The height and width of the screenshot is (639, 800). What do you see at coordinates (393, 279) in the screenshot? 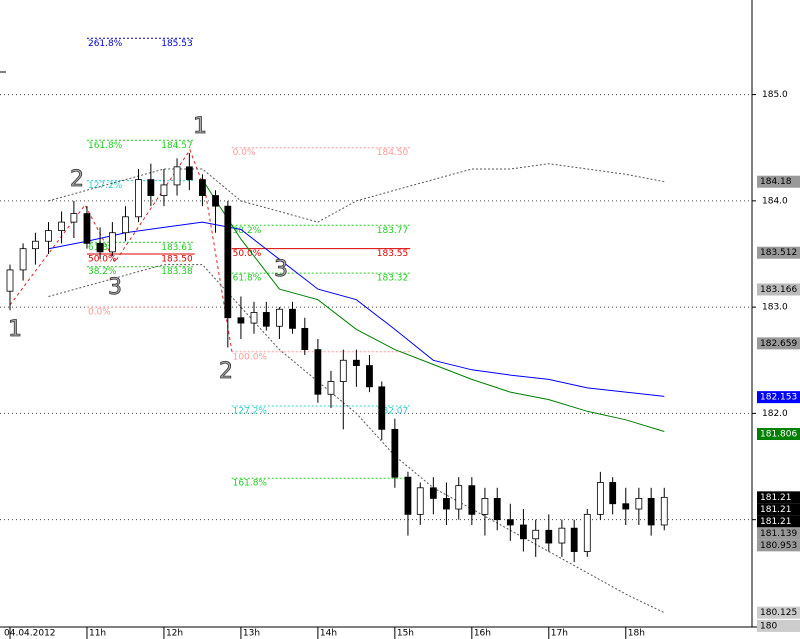
I see `fib-price: 183.32` at bounding box center [393, 279].